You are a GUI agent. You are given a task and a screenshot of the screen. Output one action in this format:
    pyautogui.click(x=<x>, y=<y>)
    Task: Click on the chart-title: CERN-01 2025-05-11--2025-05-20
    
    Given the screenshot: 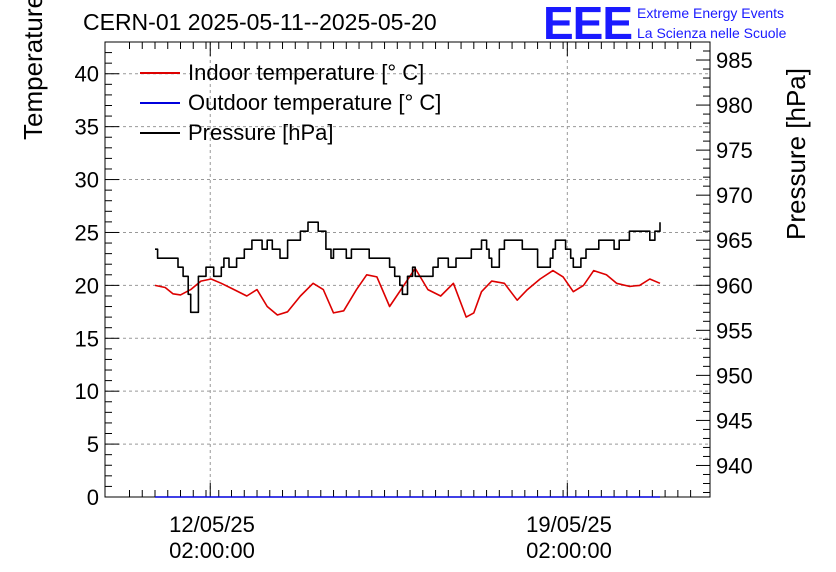 What is the action you would take?
    pyautogui.click(x=260, y=22)
    